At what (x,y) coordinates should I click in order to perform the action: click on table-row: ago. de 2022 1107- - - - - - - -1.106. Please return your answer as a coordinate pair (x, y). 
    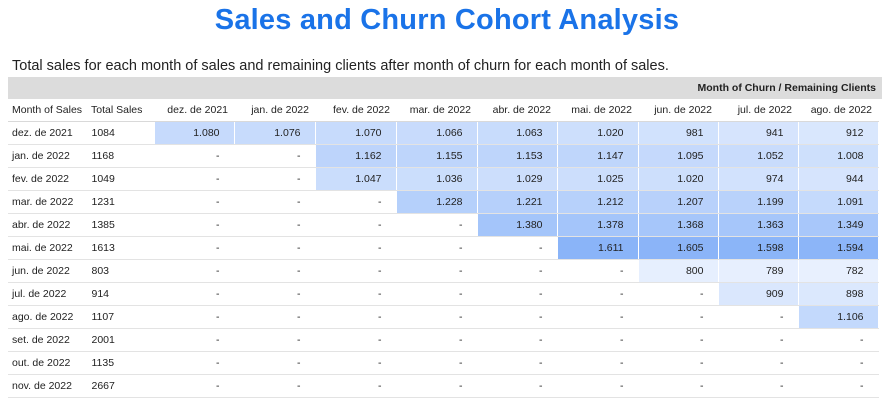
    Looking at the image, I should click on (443, 317).